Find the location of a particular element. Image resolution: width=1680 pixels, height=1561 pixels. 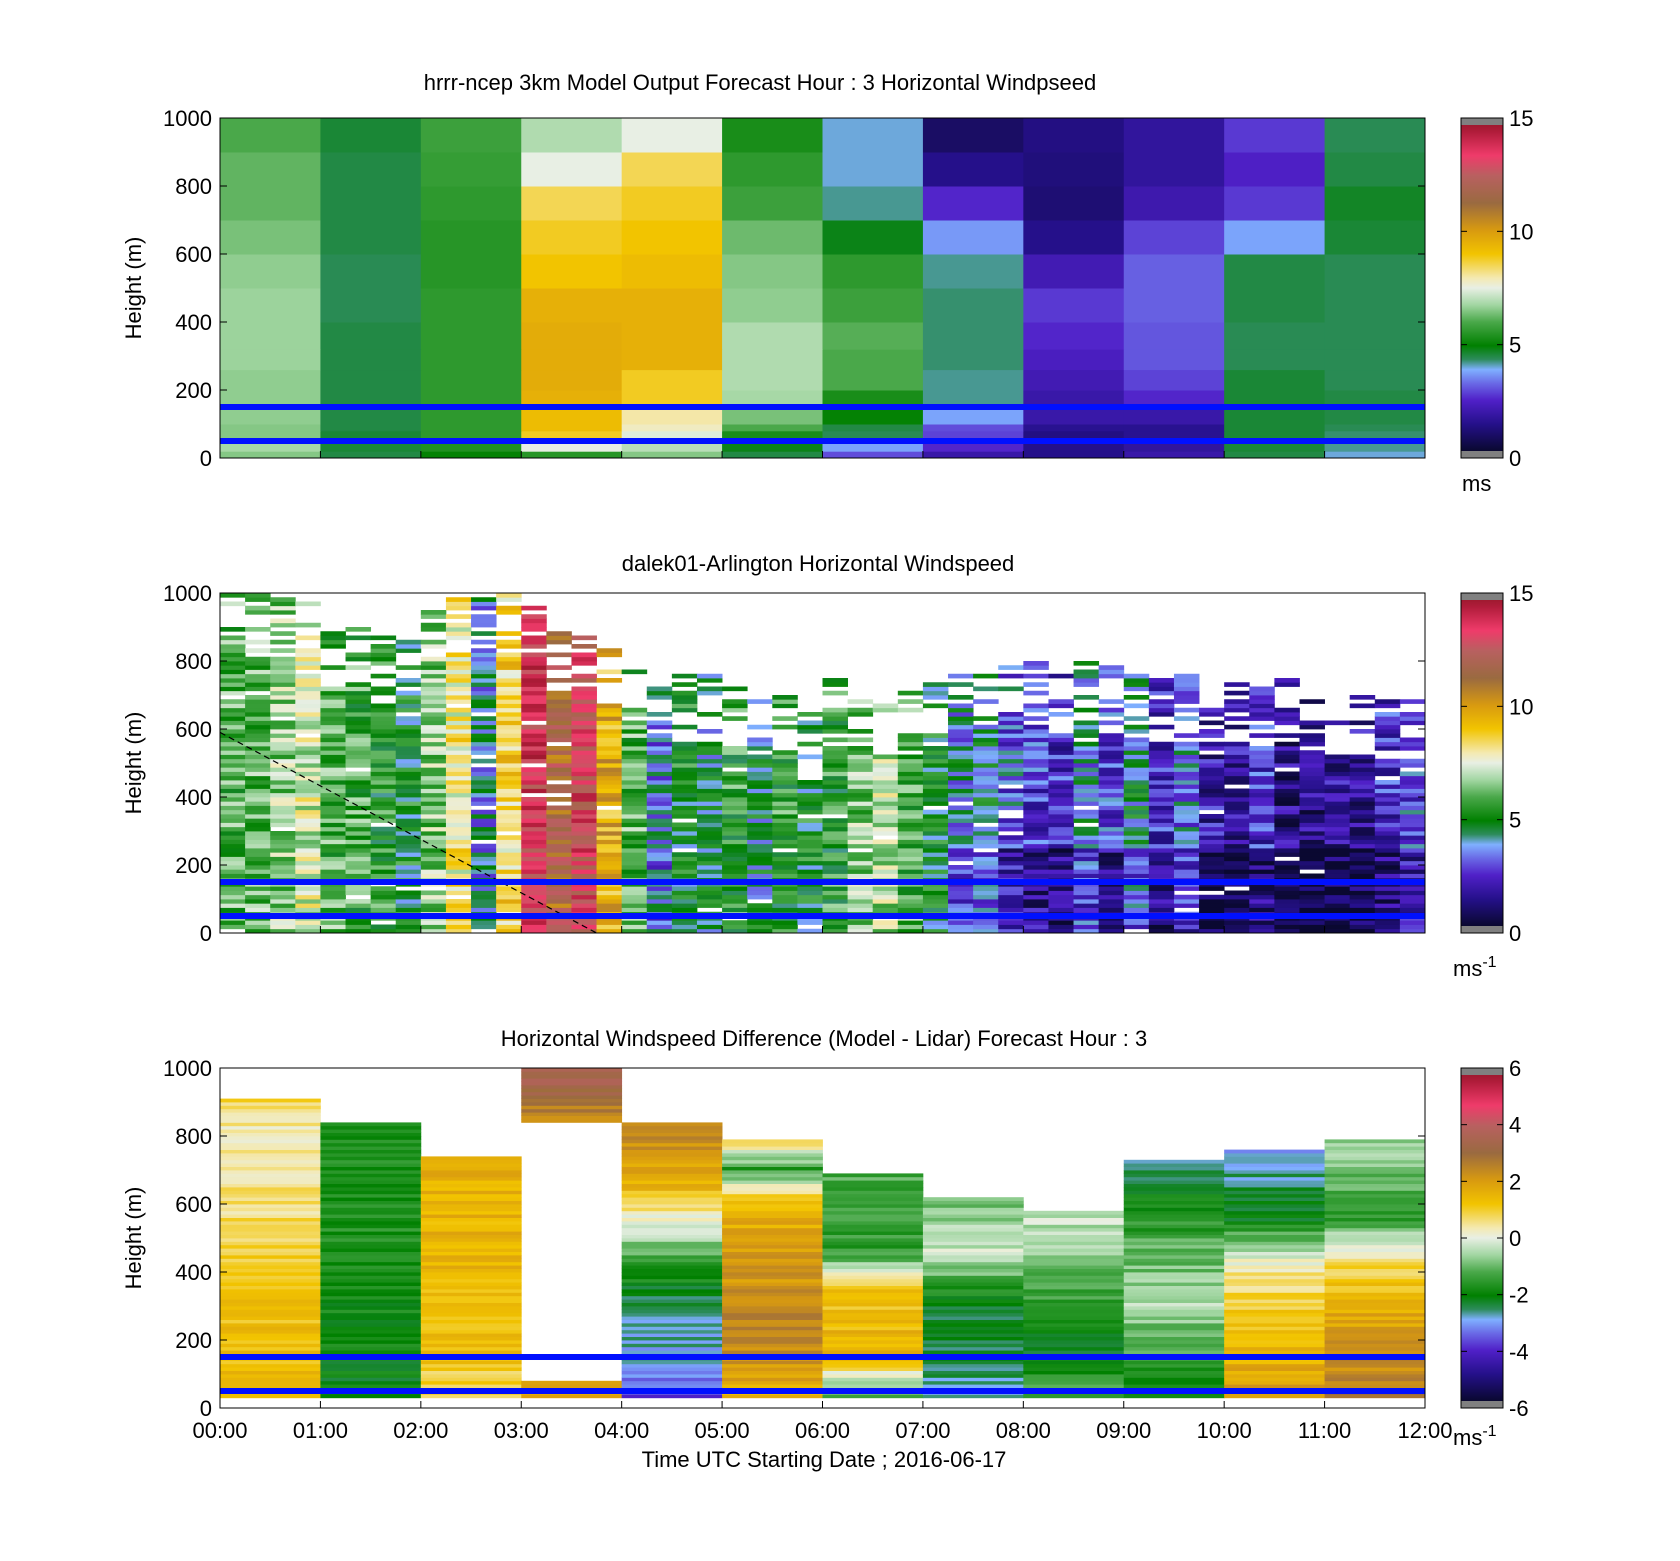

panel-model-ylabel: Height (m) is located at coordinates (133, 288).